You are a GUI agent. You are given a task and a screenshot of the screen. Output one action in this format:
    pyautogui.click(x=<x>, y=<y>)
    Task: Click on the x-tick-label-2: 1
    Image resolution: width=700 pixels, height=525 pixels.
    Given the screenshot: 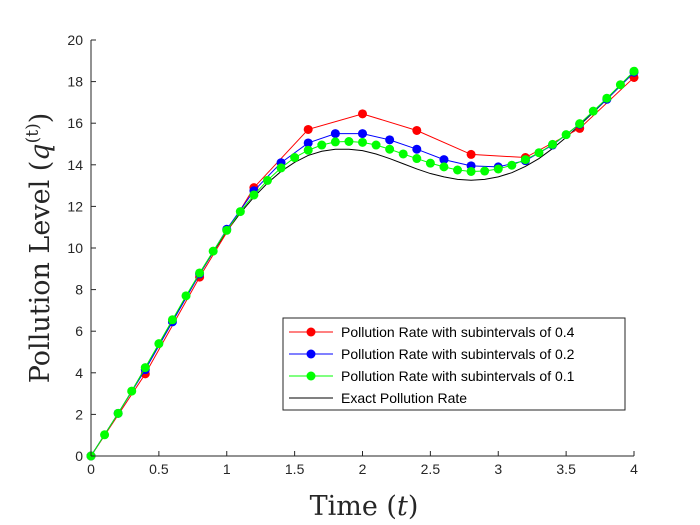 What is the action you would take?
    pyautogui.click(x=227, y=469)
    